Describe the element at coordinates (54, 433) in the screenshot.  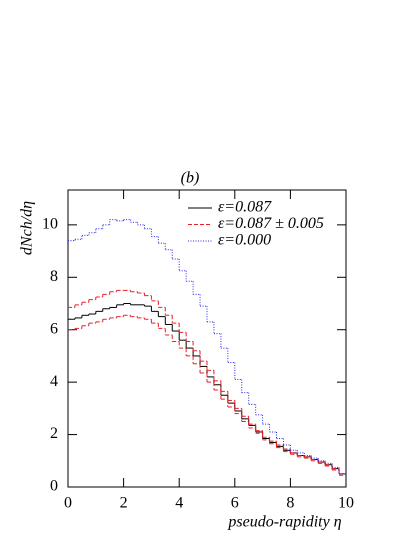
I see `y-tick-label: 2` at that location.